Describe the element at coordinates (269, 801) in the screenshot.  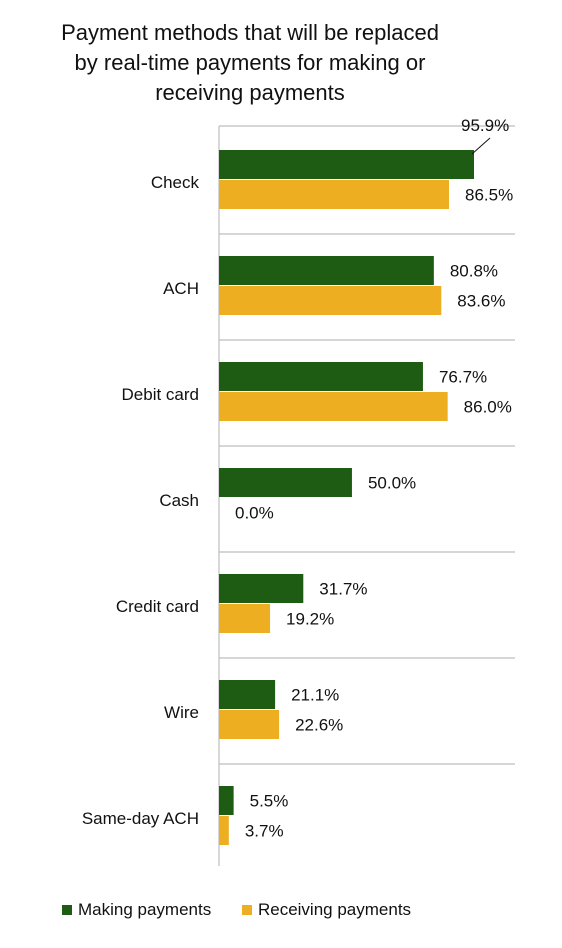
I see `data-label: 5.5%` at that location.